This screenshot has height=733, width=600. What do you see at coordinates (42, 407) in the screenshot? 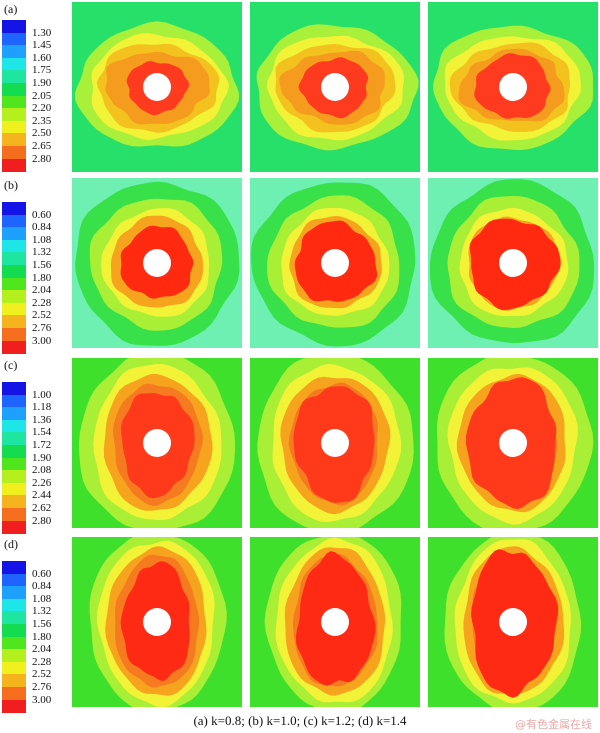
I see `colorbar-tick-label: 1.18` at bounding box center [42, 407].